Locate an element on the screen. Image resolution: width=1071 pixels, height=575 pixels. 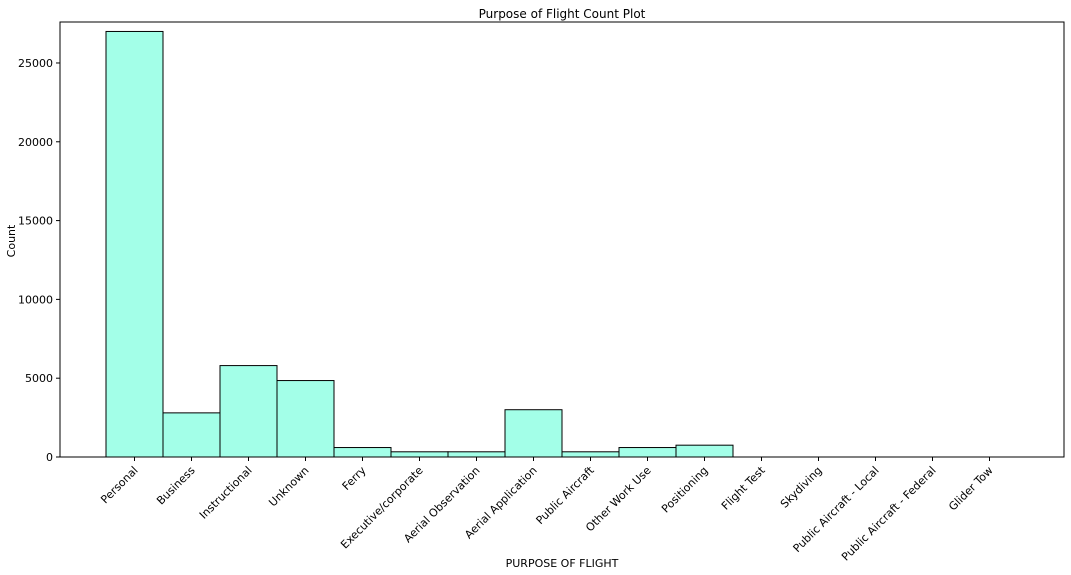
x-tick-label: Unknown is located at coordinates (288, 486).